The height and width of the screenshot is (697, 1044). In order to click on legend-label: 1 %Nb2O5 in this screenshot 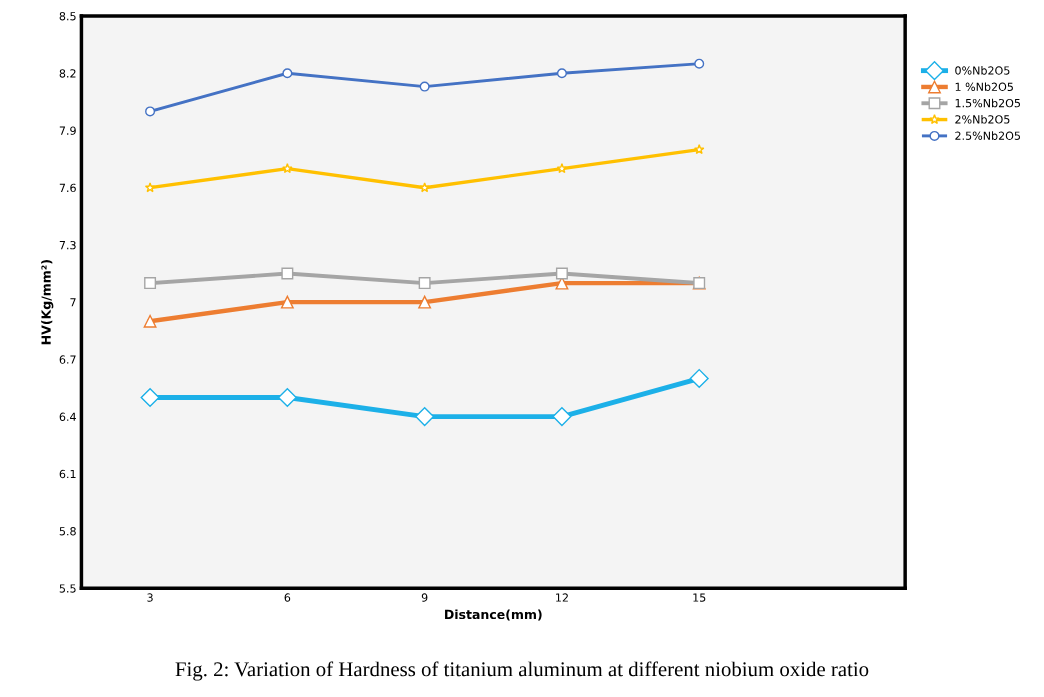, I will do `click(984, 86)`.